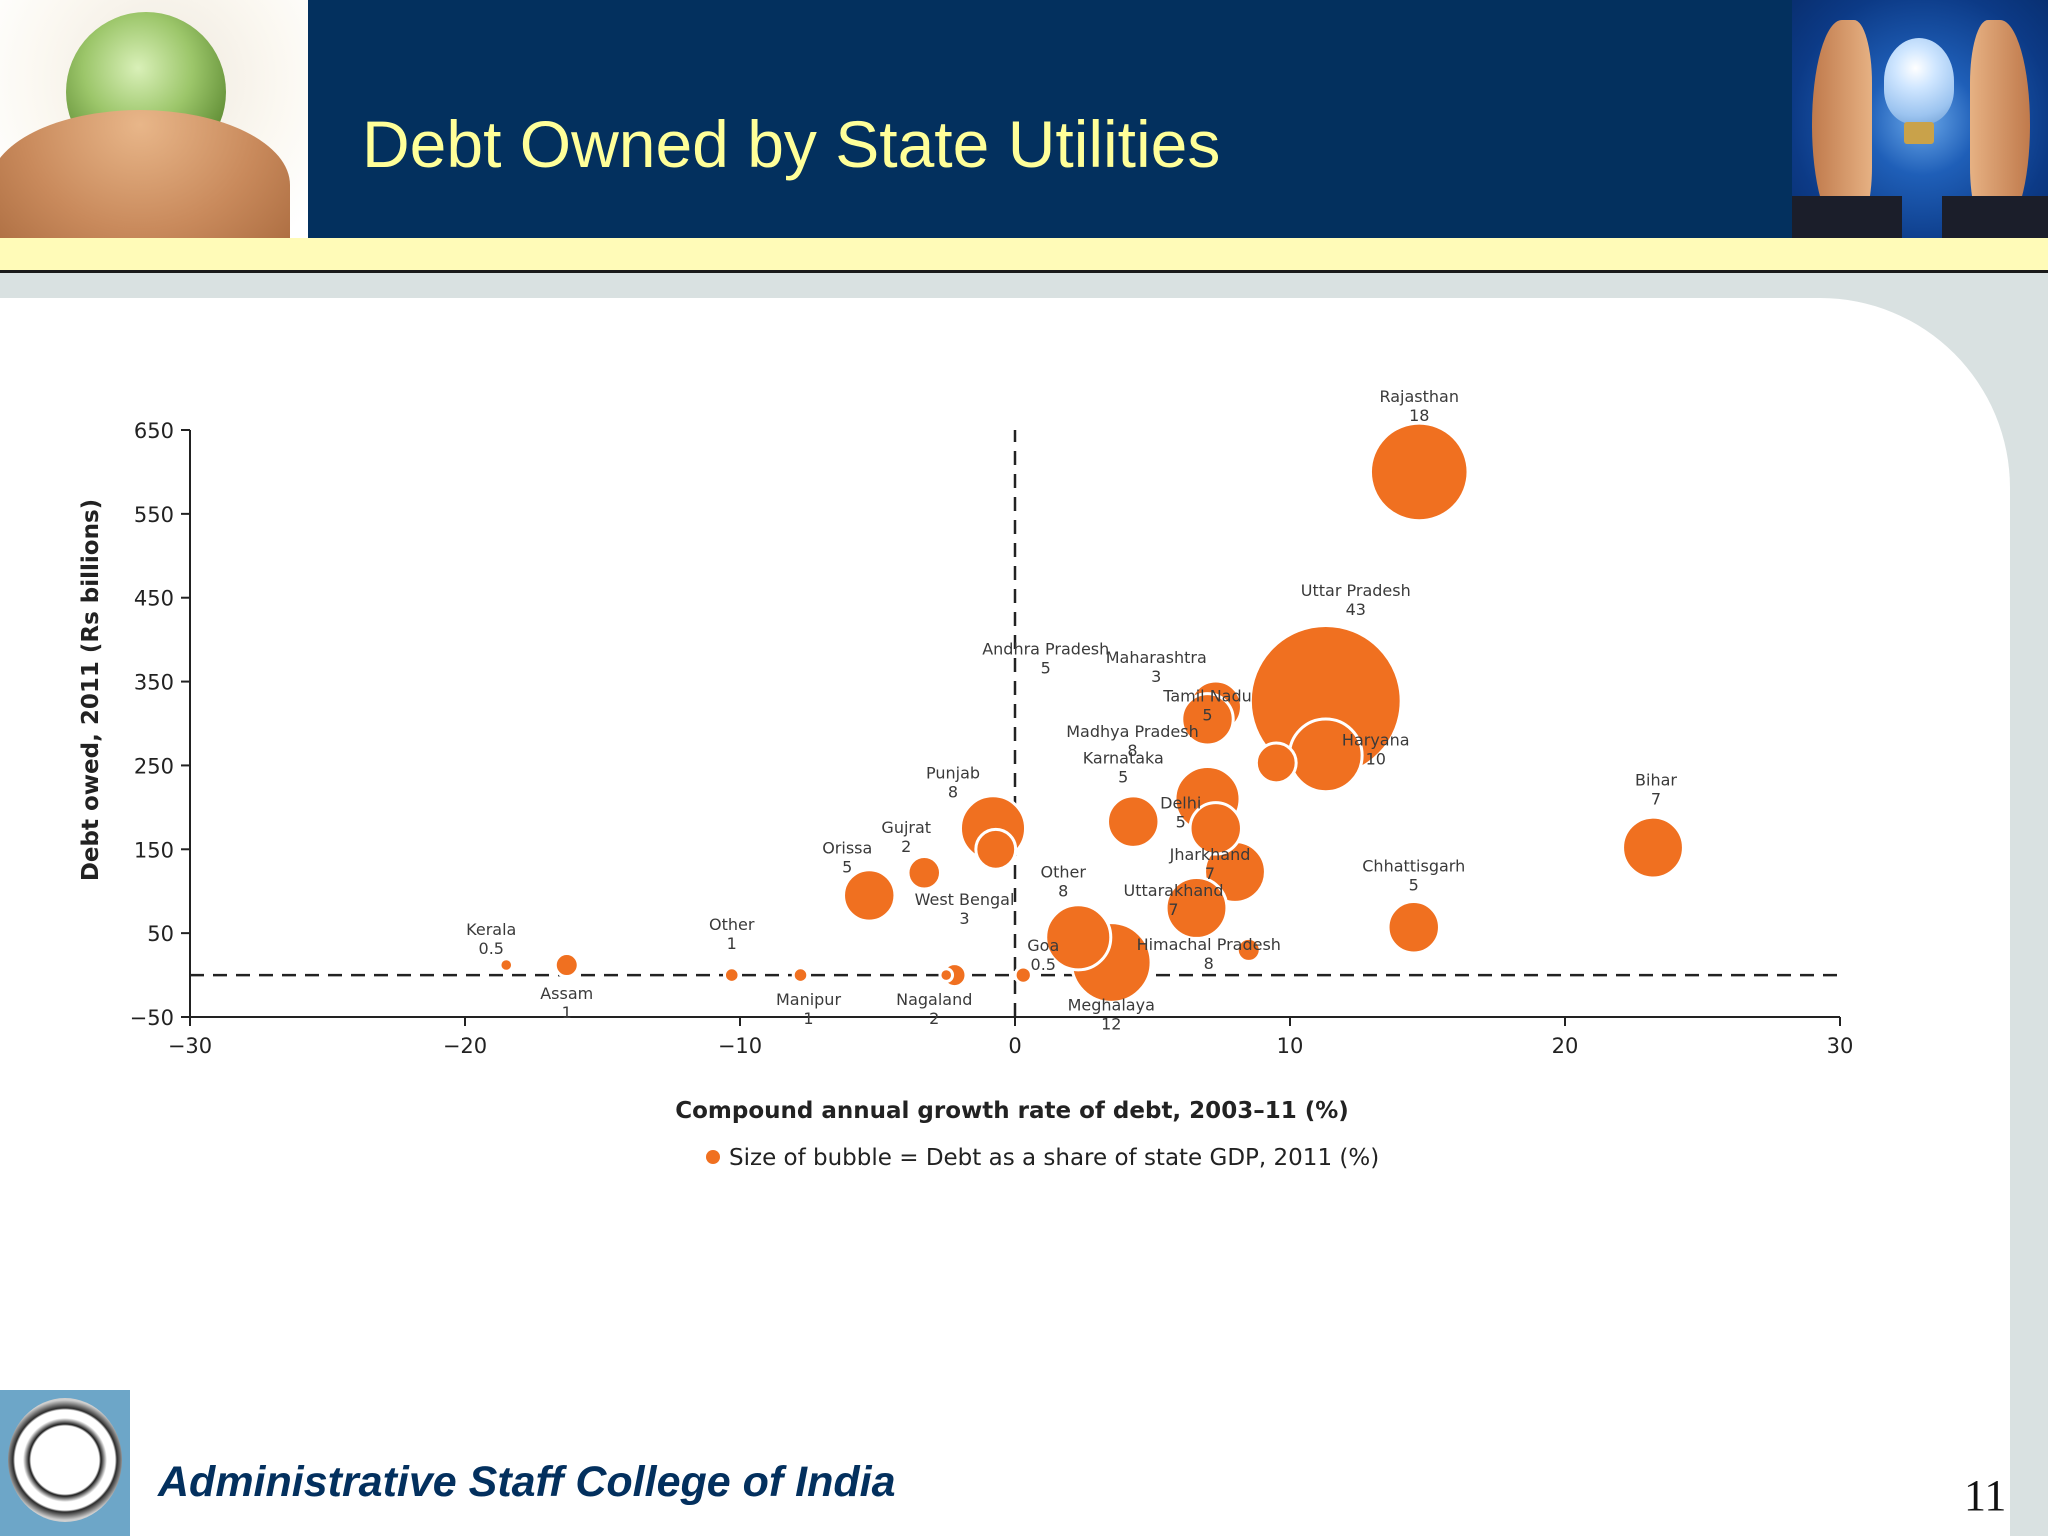  I want to click on bubble-label: West Bengal, so click(965, 899).